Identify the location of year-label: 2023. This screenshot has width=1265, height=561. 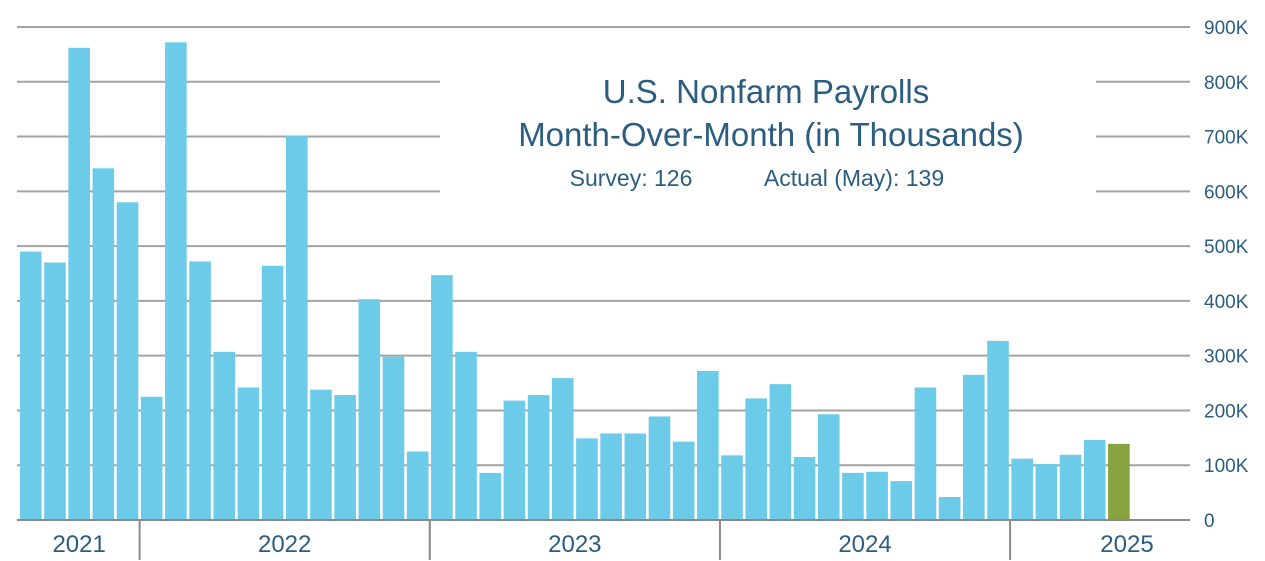
(574, 544).